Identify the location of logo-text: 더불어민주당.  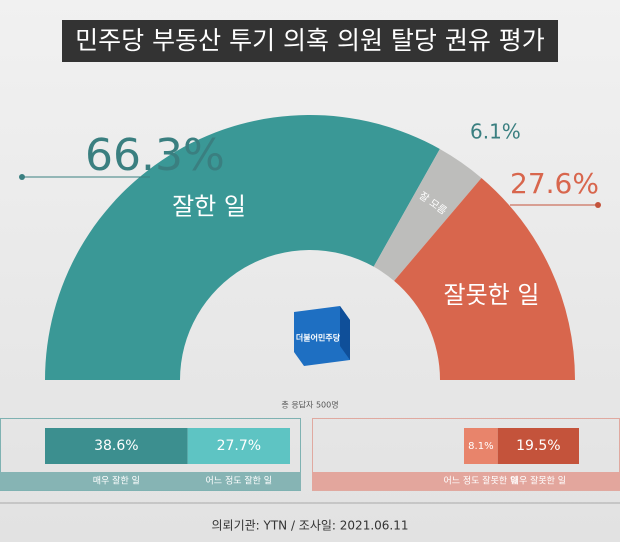
(318, 338).